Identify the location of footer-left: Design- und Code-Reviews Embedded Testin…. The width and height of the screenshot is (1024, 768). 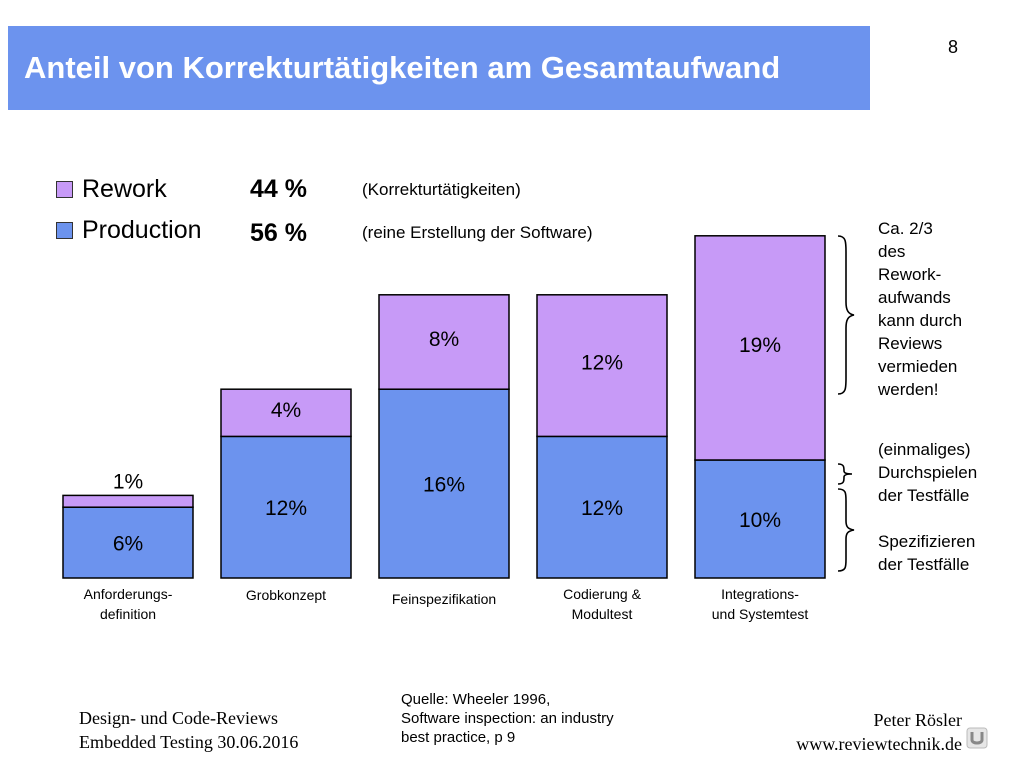
(188, 730).